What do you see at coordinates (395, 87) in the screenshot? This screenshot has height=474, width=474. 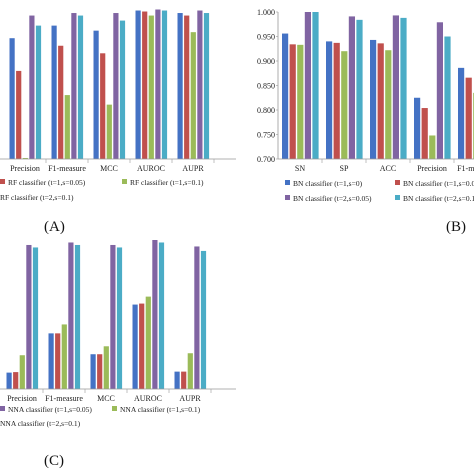 I see `bar-series-3-acc` at bounding box center [395, 87].